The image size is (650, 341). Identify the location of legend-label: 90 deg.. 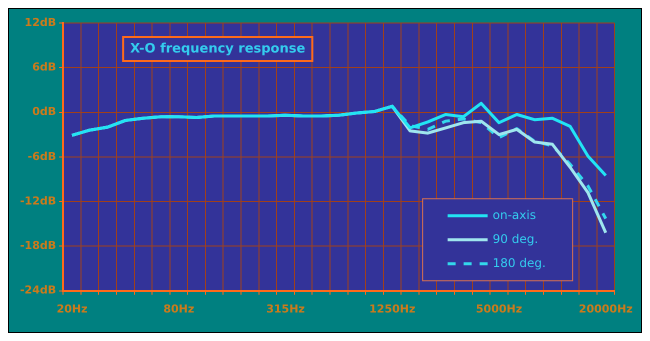
(515, 239).